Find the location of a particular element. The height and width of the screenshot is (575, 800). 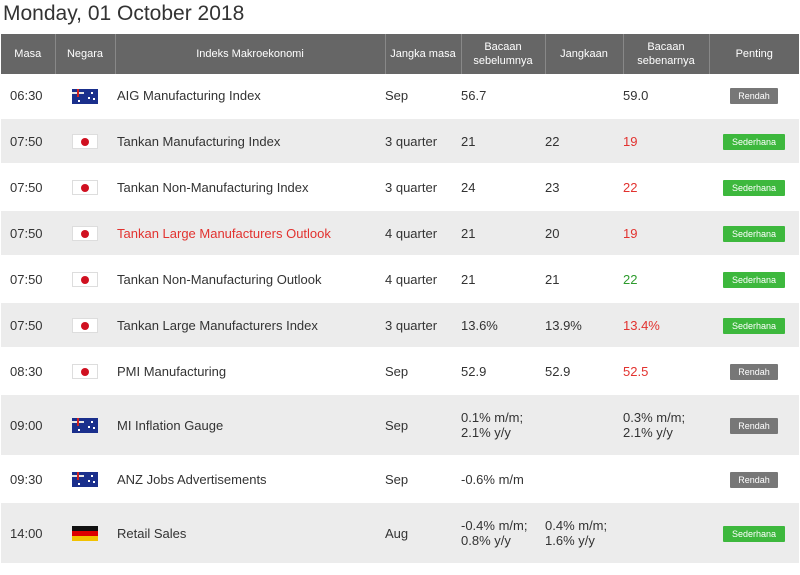

event-name: Tankan Manufacturing Index is located at coordinates (250, 141).